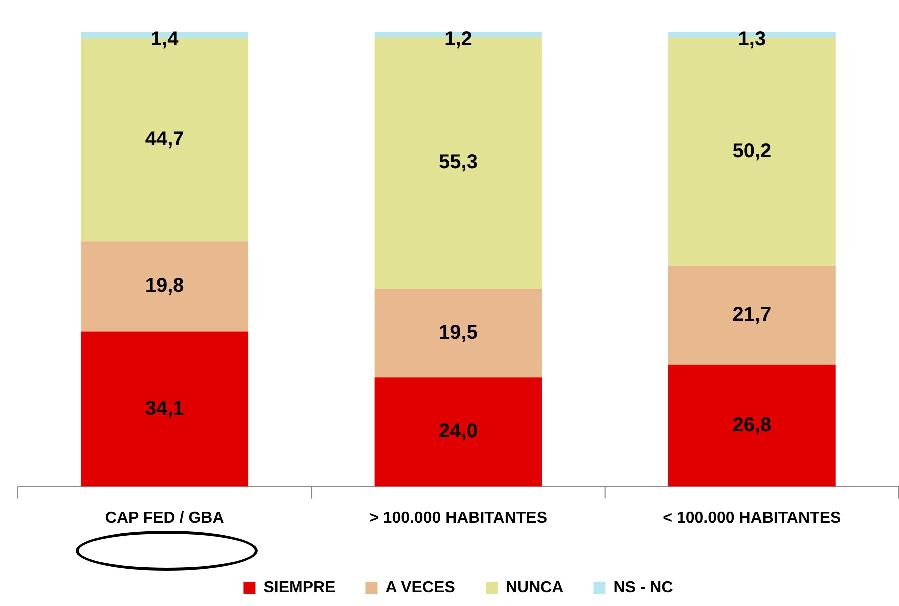 This screenshot has width=899, height=606. What do you see at coordinates (752, 518) in the screenshot?
I see `x-tick-label: < 100.000 HABITANTES` at bounding box center [752, 518].